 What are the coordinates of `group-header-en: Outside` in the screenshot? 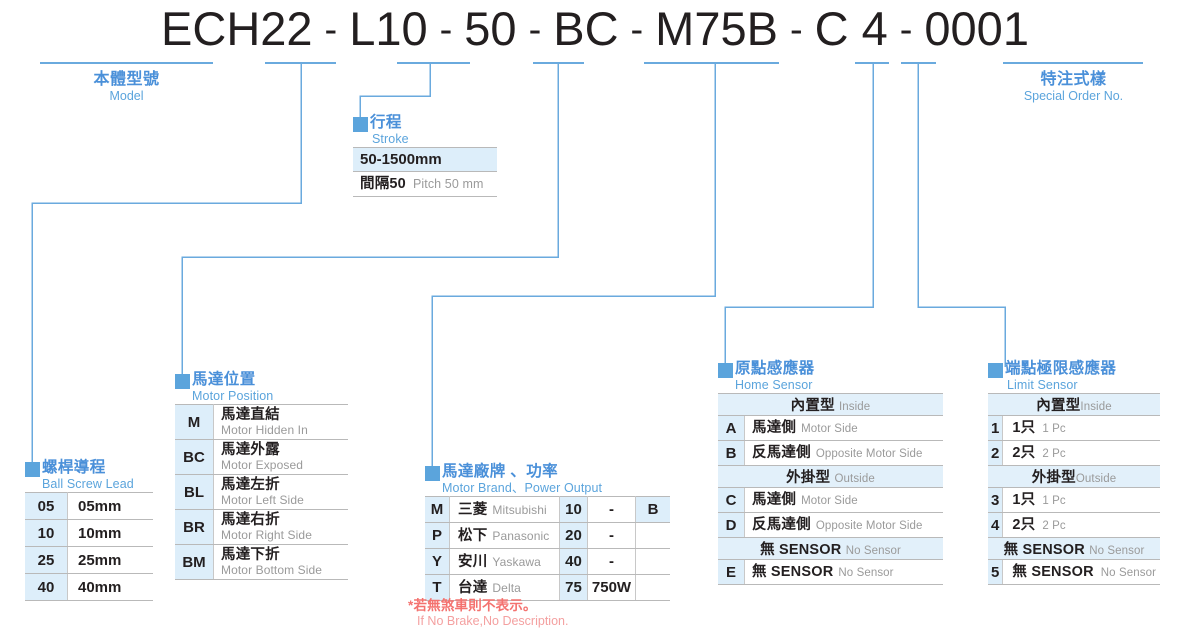 It's located at (1096, 479).